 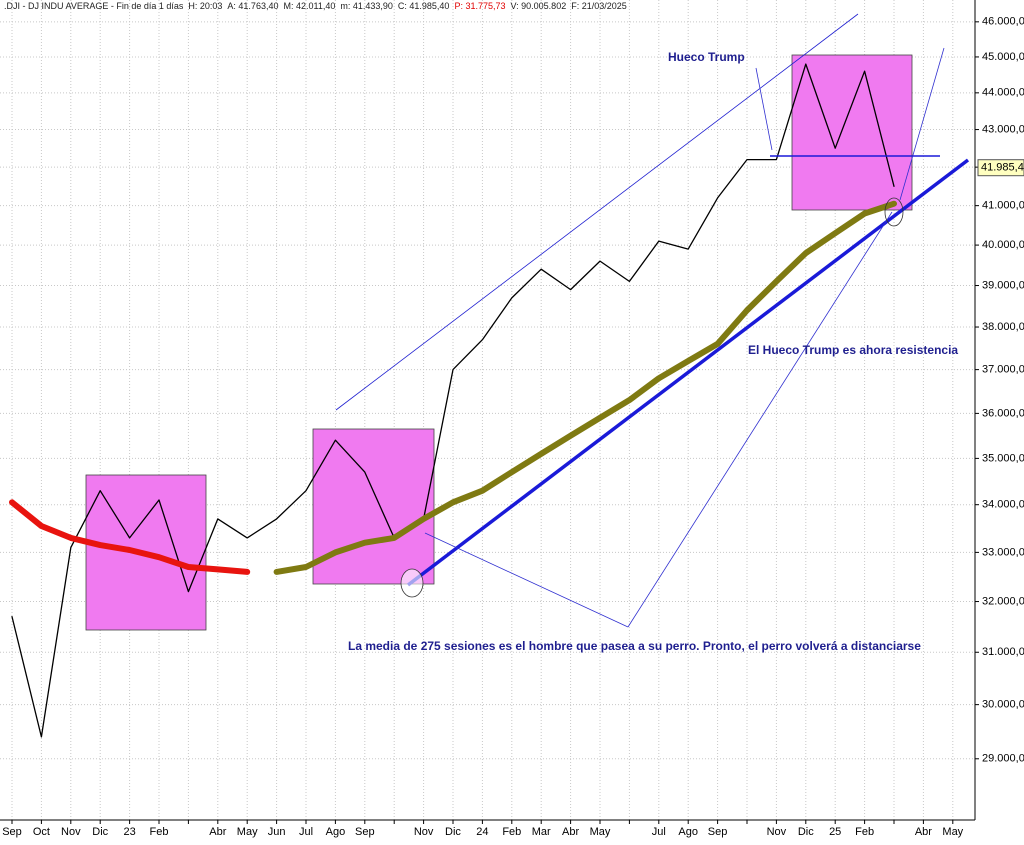 What do you see at coordinates (1003, 413) in the screenshot?
I see `y-tick-label: 36.000,00` at bounding box center [1003, 413].